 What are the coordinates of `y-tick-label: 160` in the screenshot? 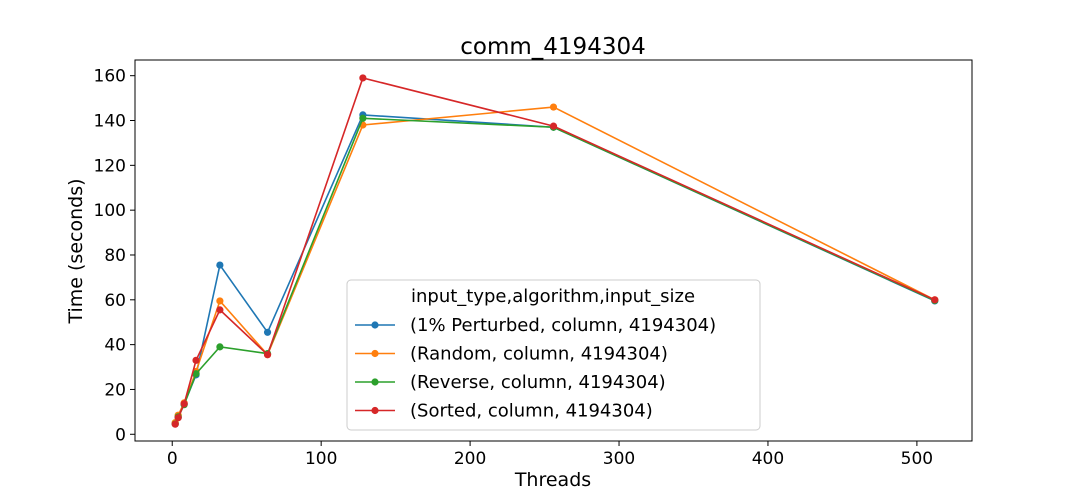 It's located at (110, 77).